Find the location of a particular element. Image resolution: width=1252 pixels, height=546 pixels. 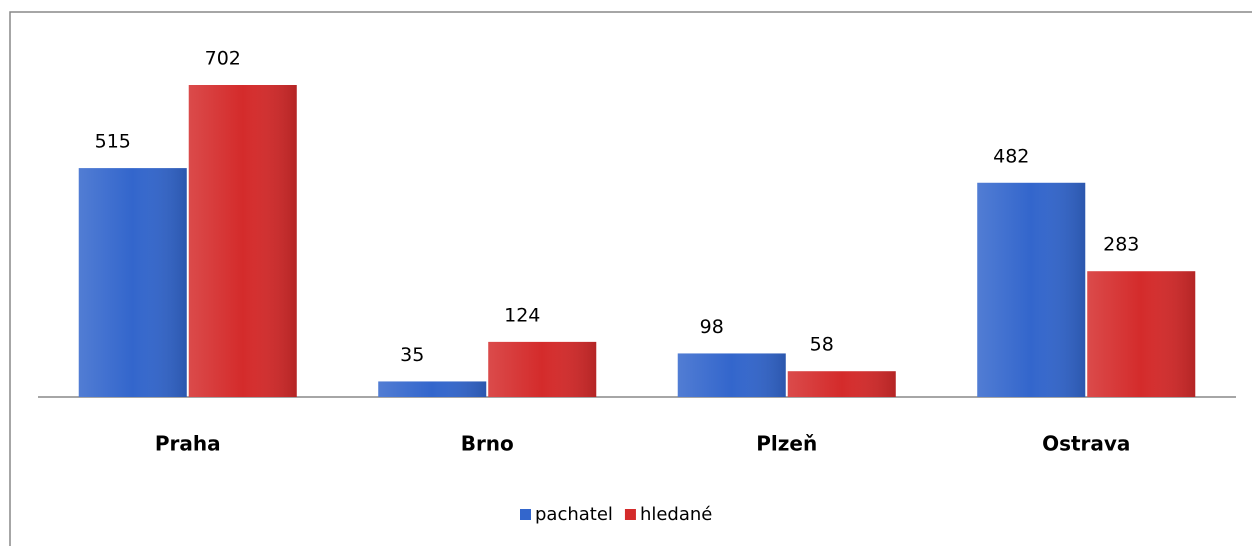

value-label: 35 is located at coordinates (412, 355).